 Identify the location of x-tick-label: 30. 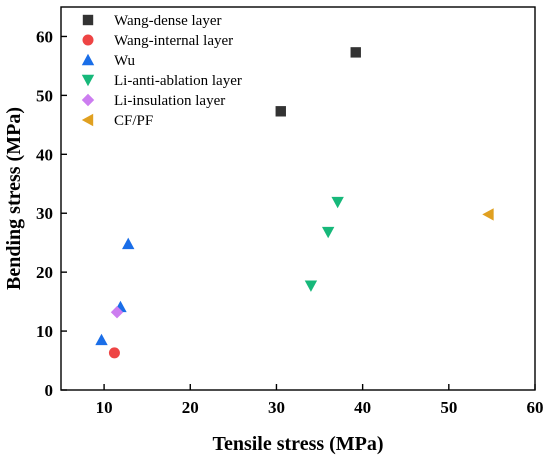
(276, 407).